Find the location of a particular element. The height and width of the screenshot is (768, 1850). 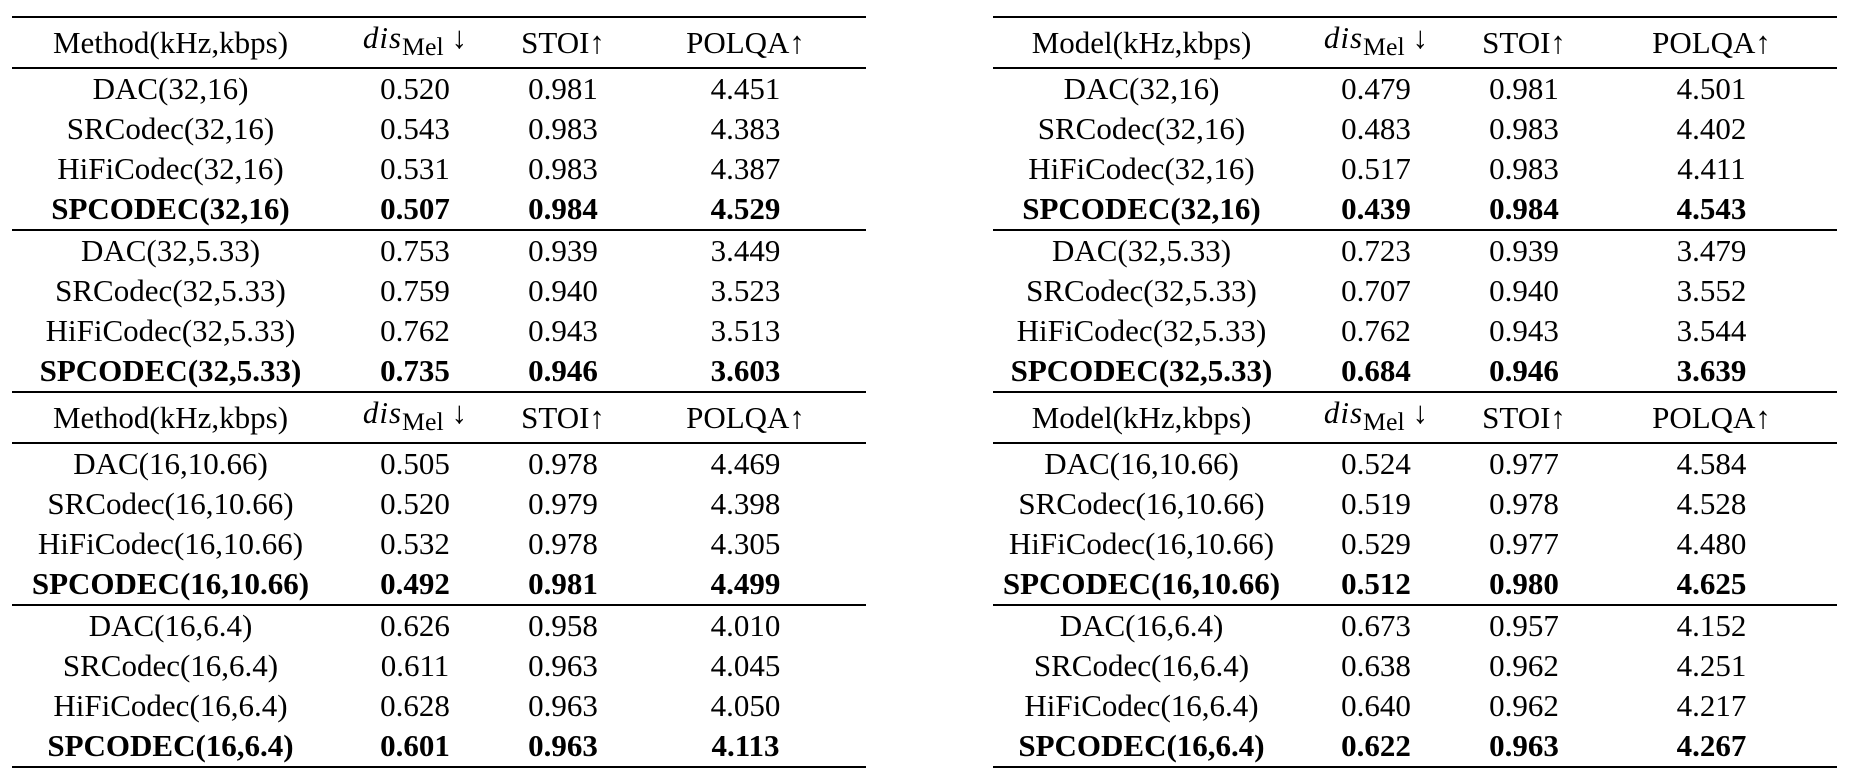

cell-dis-mel: 0.507 is located at coordinates (415, 209).